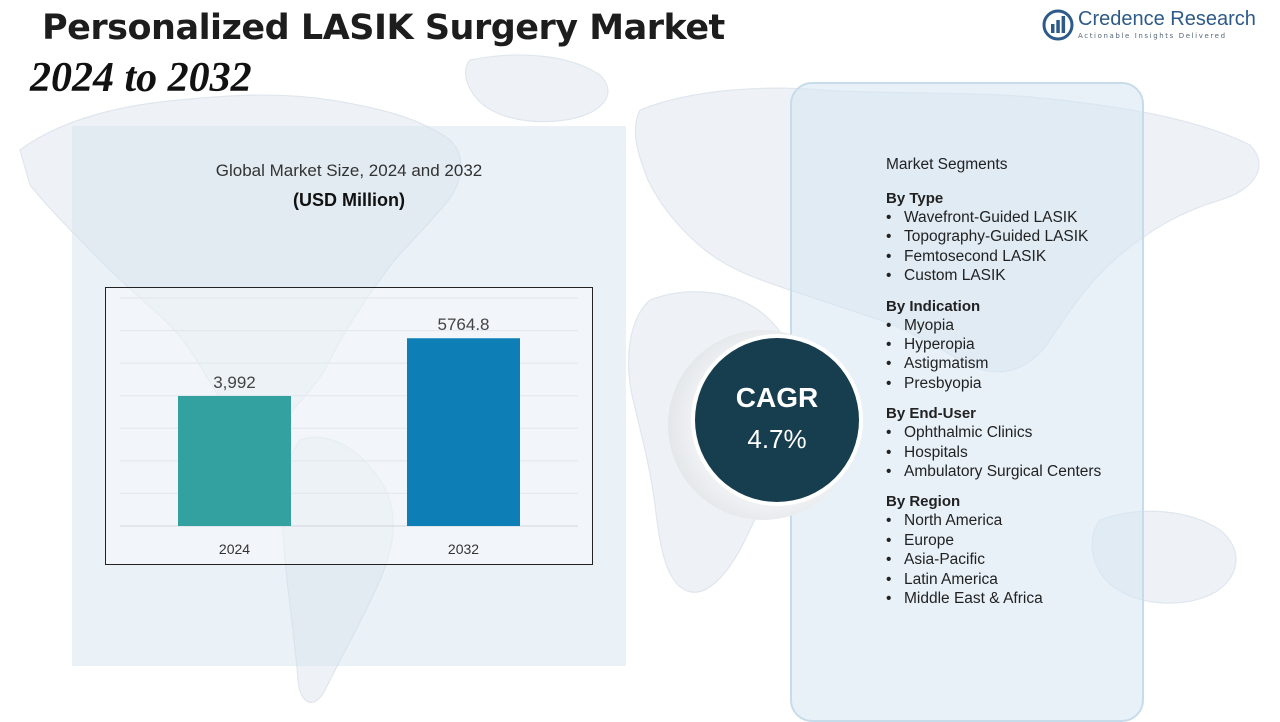 The image size is (1280, 722). What do you see at coordinates (234, 382) in the screenshot?
I see `data-label: 3,992` at bounding box center [234, 382].